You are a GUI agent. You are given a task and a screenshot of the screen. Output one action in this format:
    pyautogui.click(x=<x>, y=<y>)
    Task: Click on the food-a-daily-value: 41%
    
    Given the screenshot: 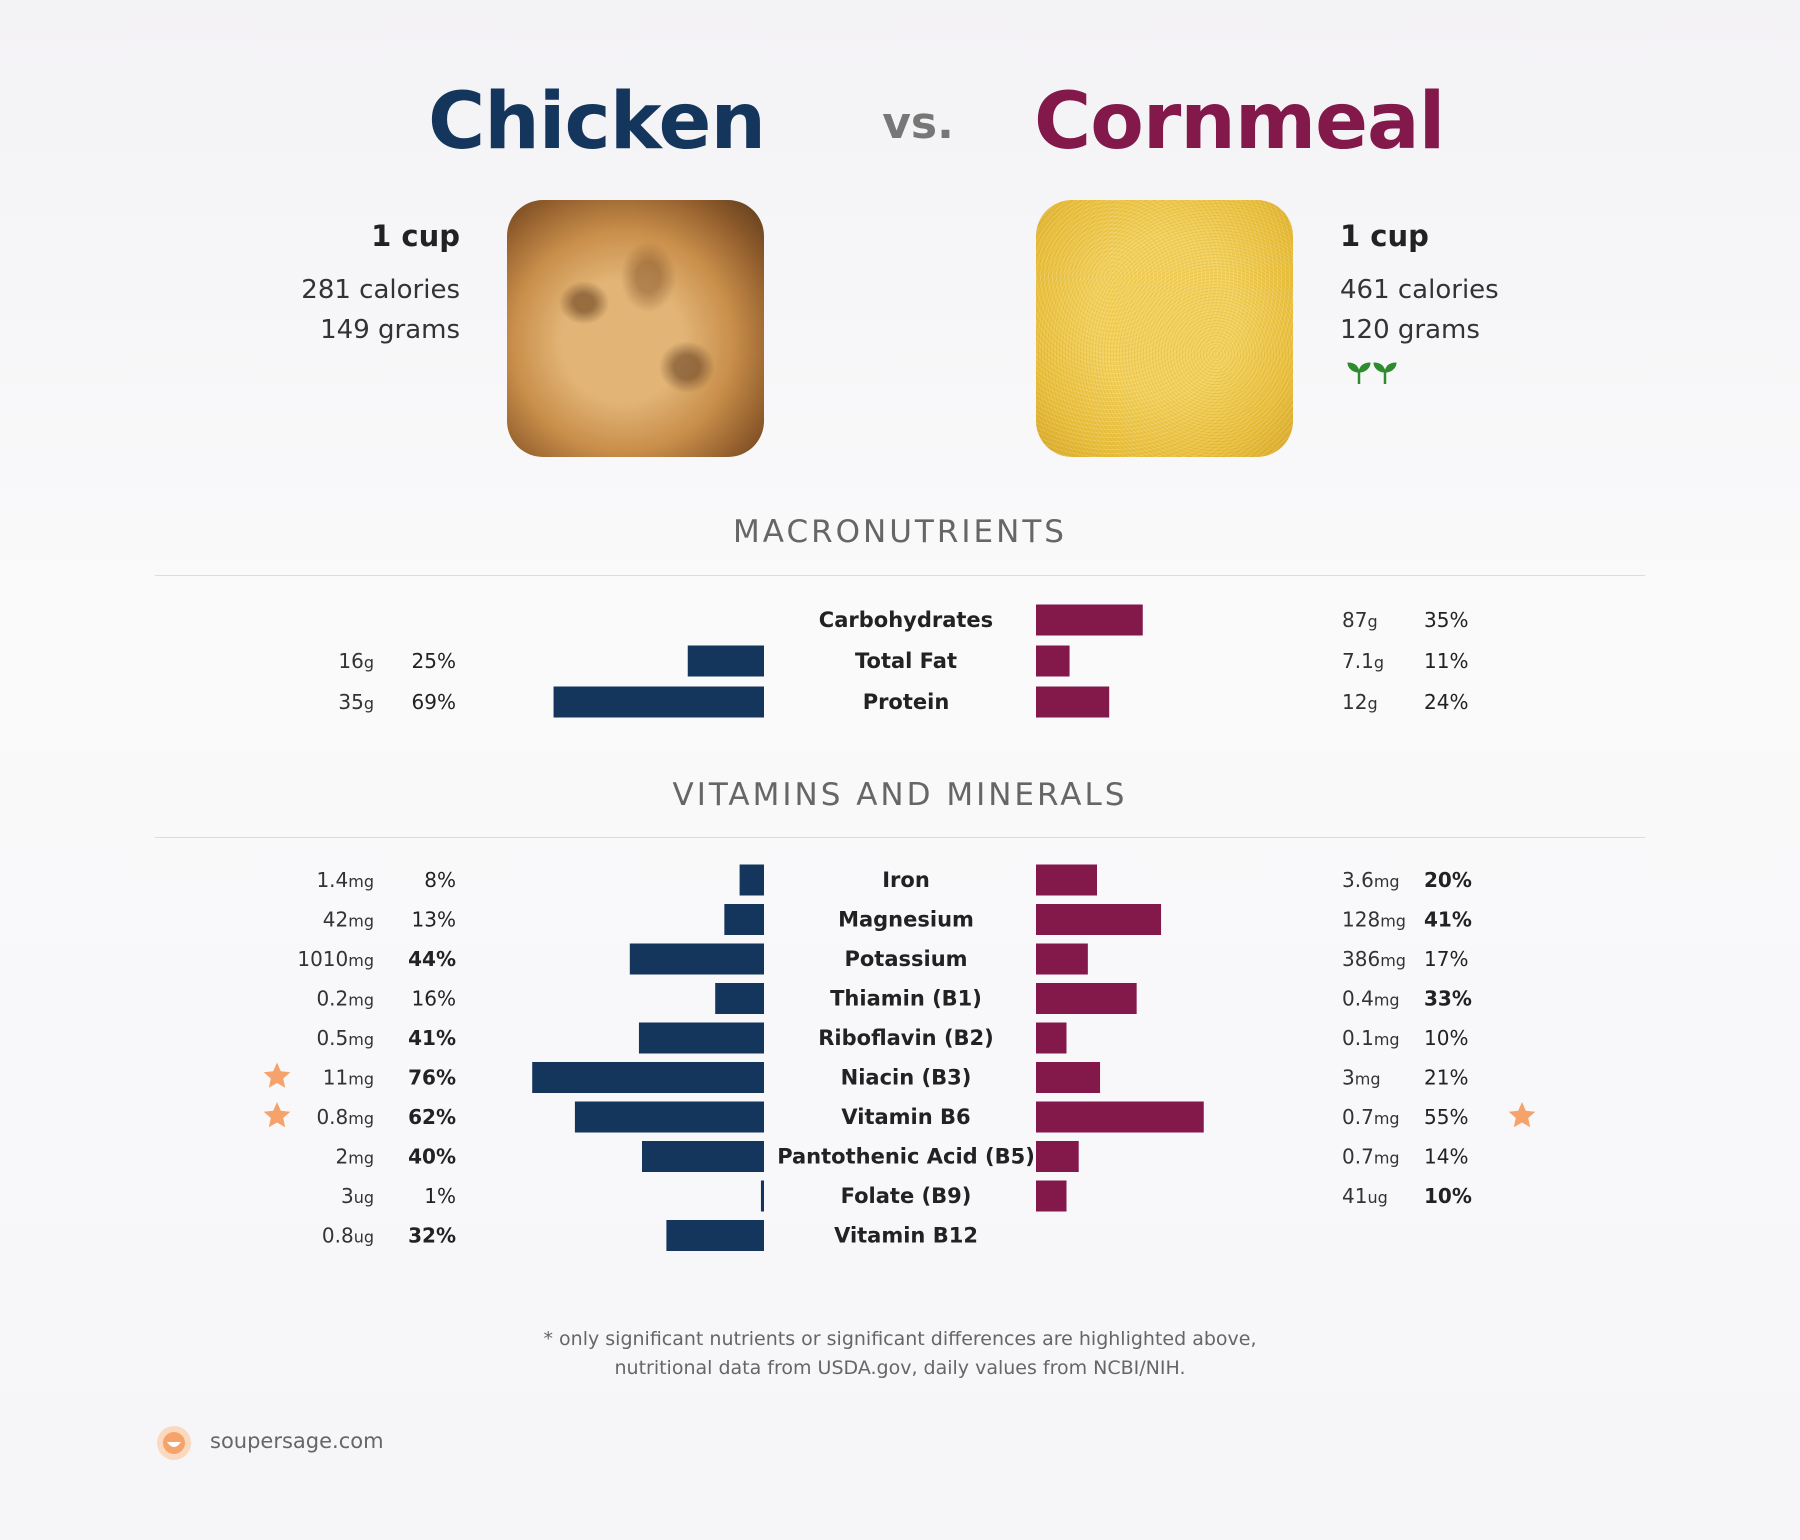 What is the action you would take?
    pyautogui.click(x=432, y=1038)
    